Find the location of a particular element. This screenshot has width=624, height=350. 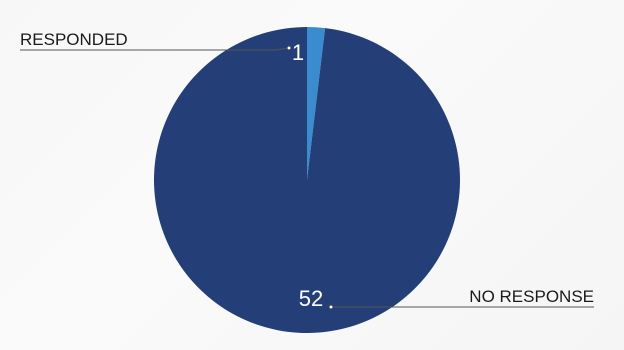

leader-line-responded-marker is located at coordinates (289, 48).